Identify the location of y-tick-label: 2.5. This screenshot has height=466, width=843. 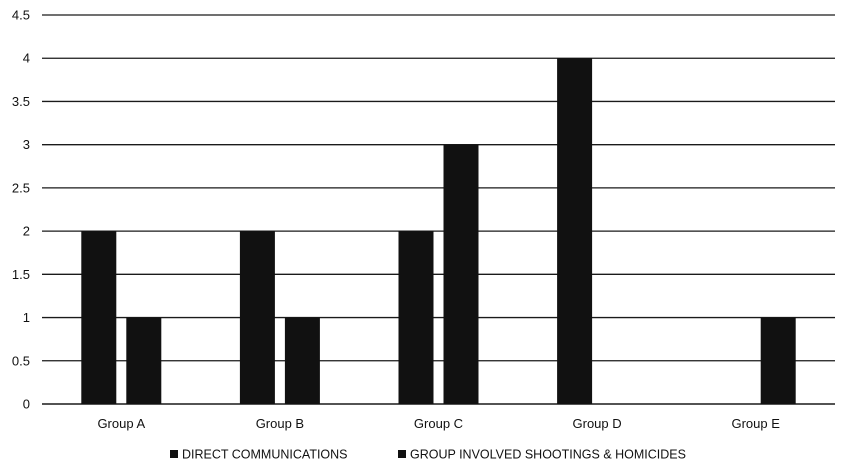
(21, 187).